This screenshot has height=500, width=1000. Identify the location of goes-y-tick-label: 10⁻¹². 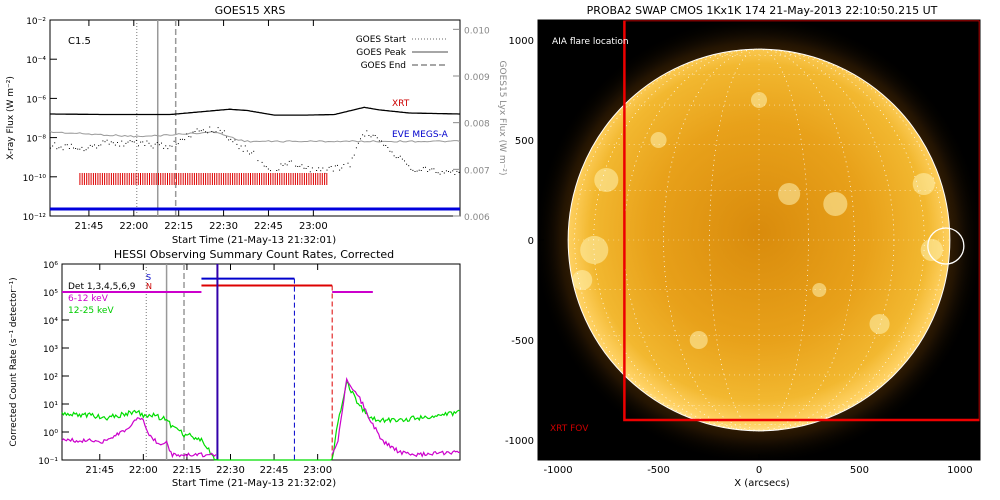
(35, 218).